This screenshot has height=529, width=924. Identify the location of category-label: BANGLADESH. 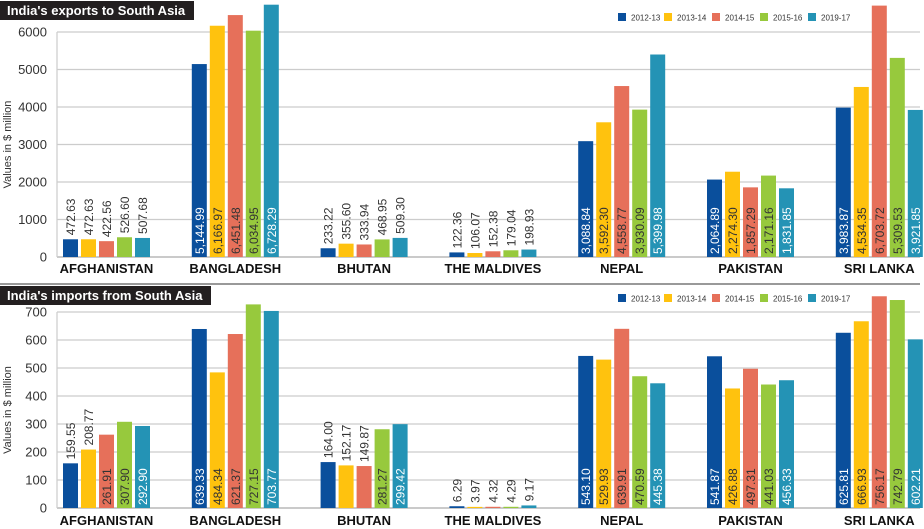
(235, 268).